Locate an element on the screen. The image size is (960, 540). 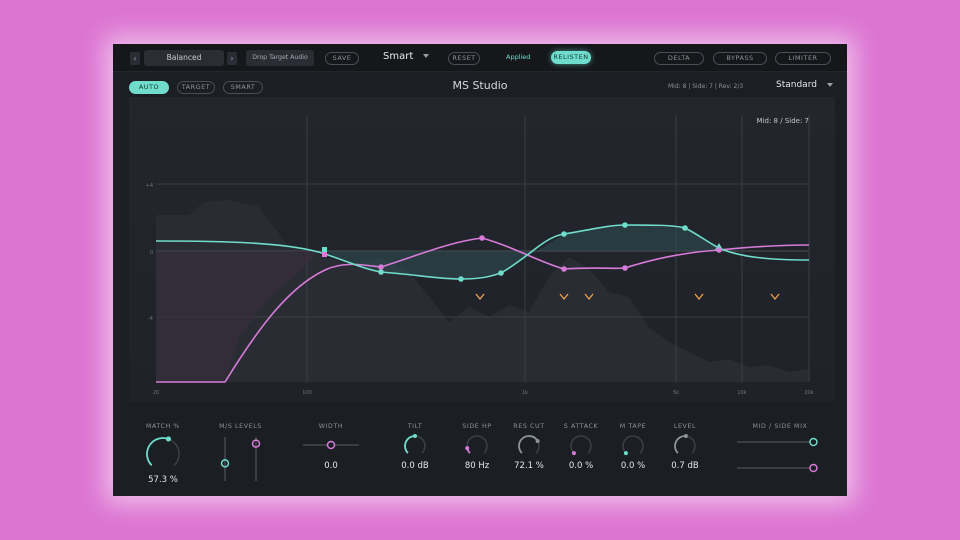
limiter-button: LIMITER is located at coordinates (803, 58).